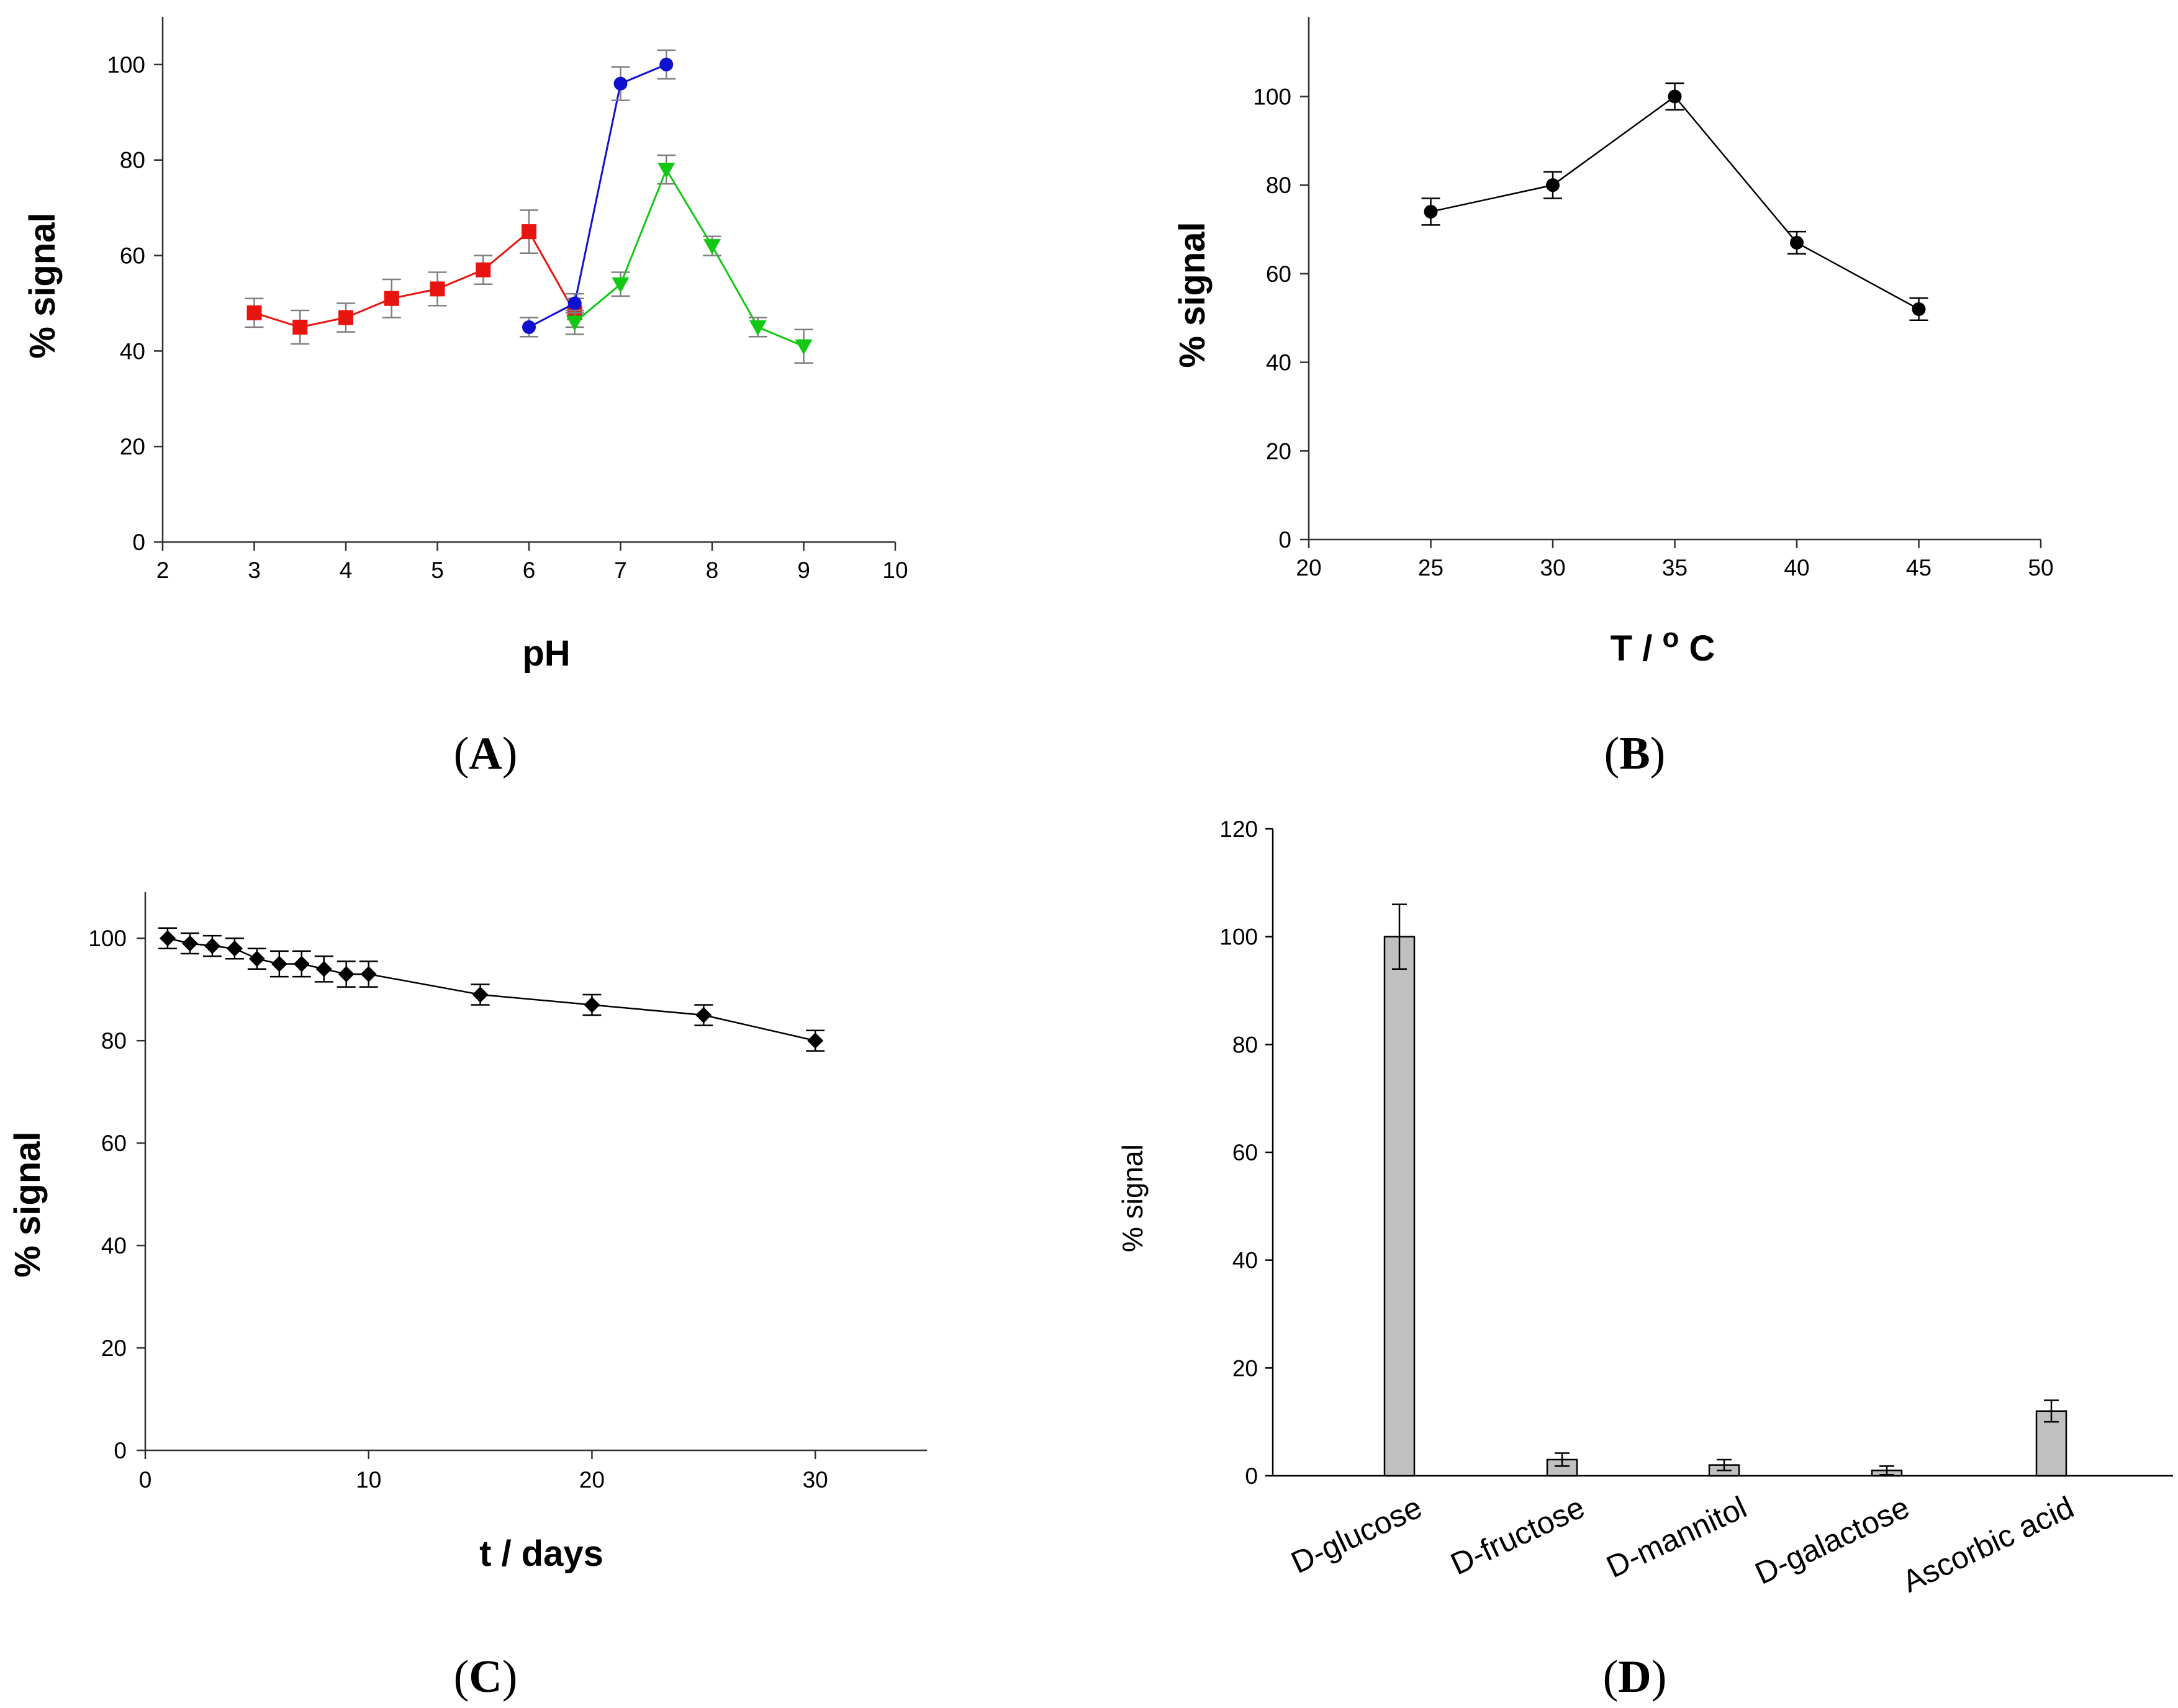  I want to click on panel-a-series-1-line, so click(415, 279).